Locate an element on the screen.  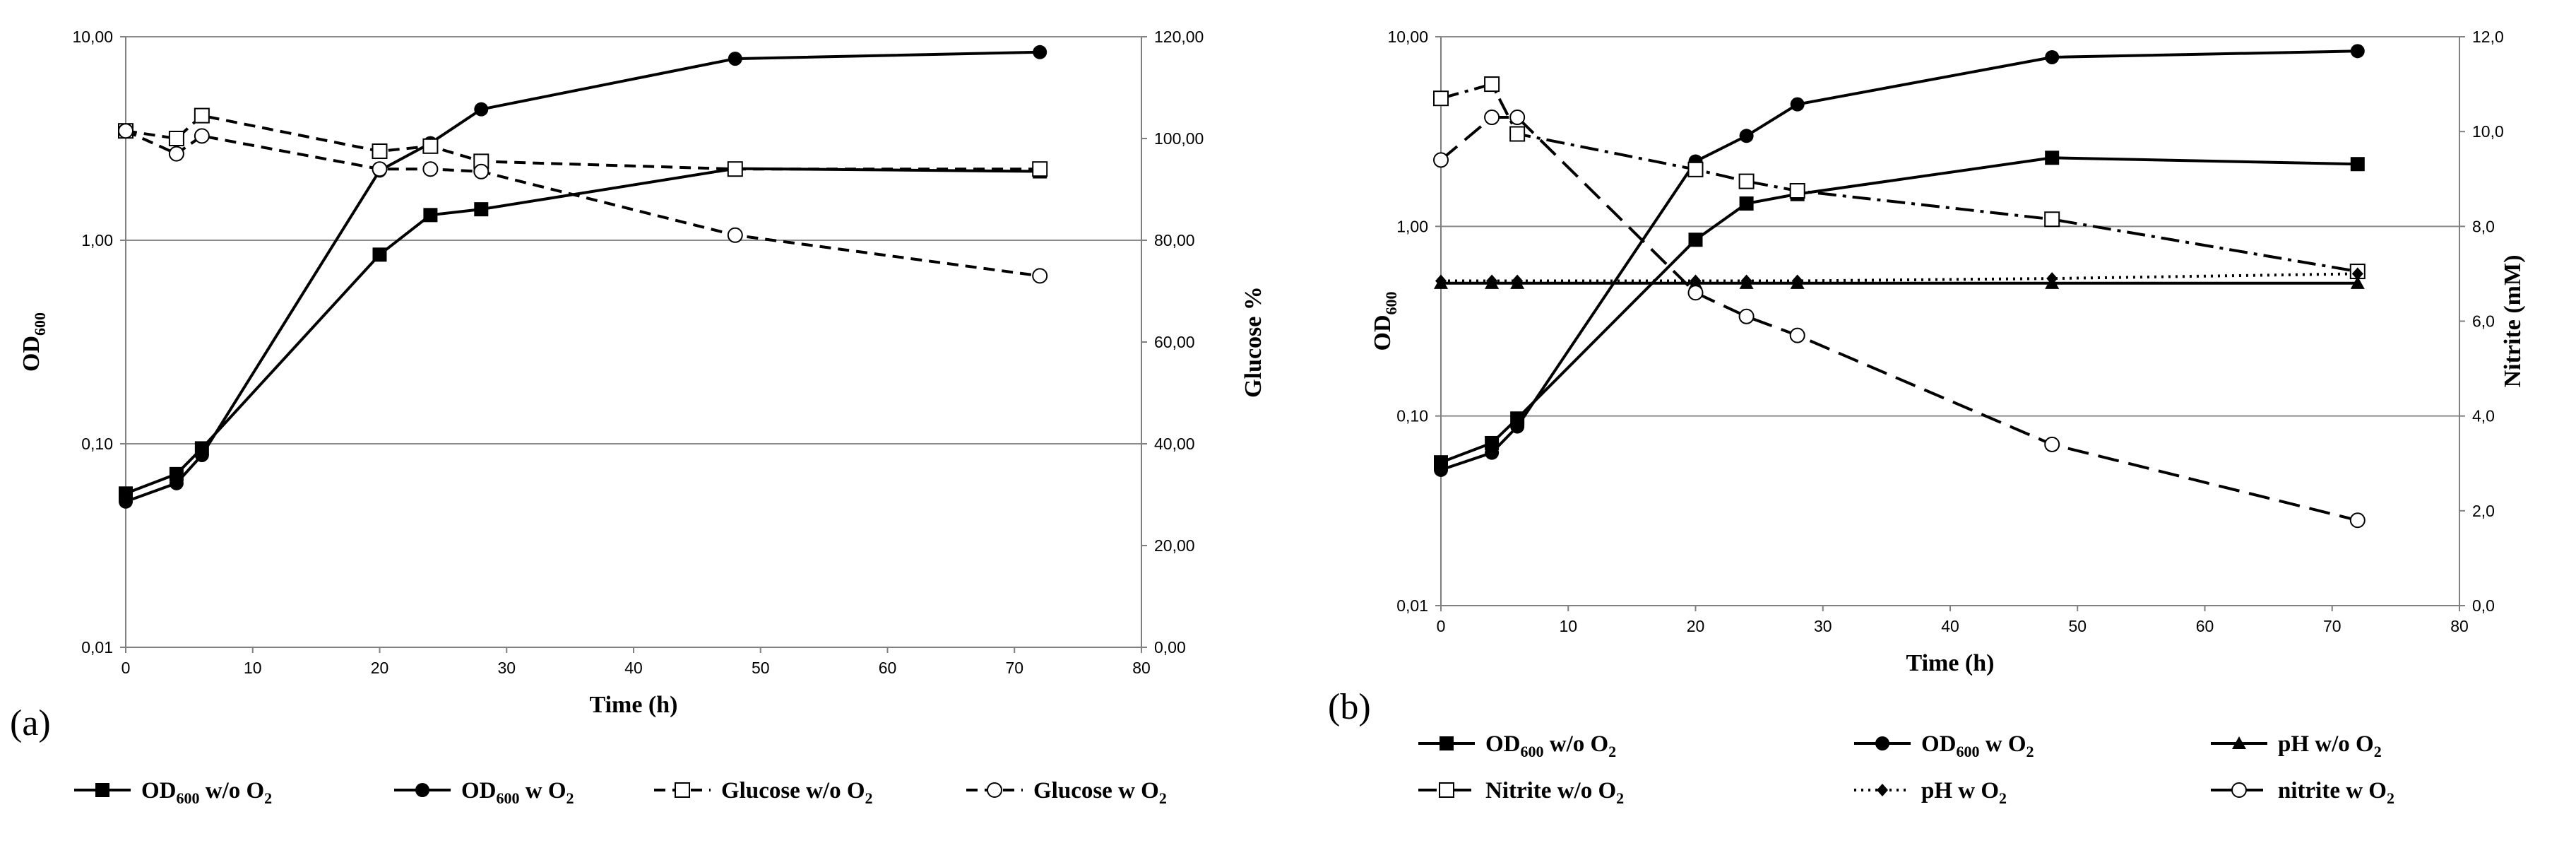
legend-marker-glucose-w-o2 is located at coordinates (994, 790).